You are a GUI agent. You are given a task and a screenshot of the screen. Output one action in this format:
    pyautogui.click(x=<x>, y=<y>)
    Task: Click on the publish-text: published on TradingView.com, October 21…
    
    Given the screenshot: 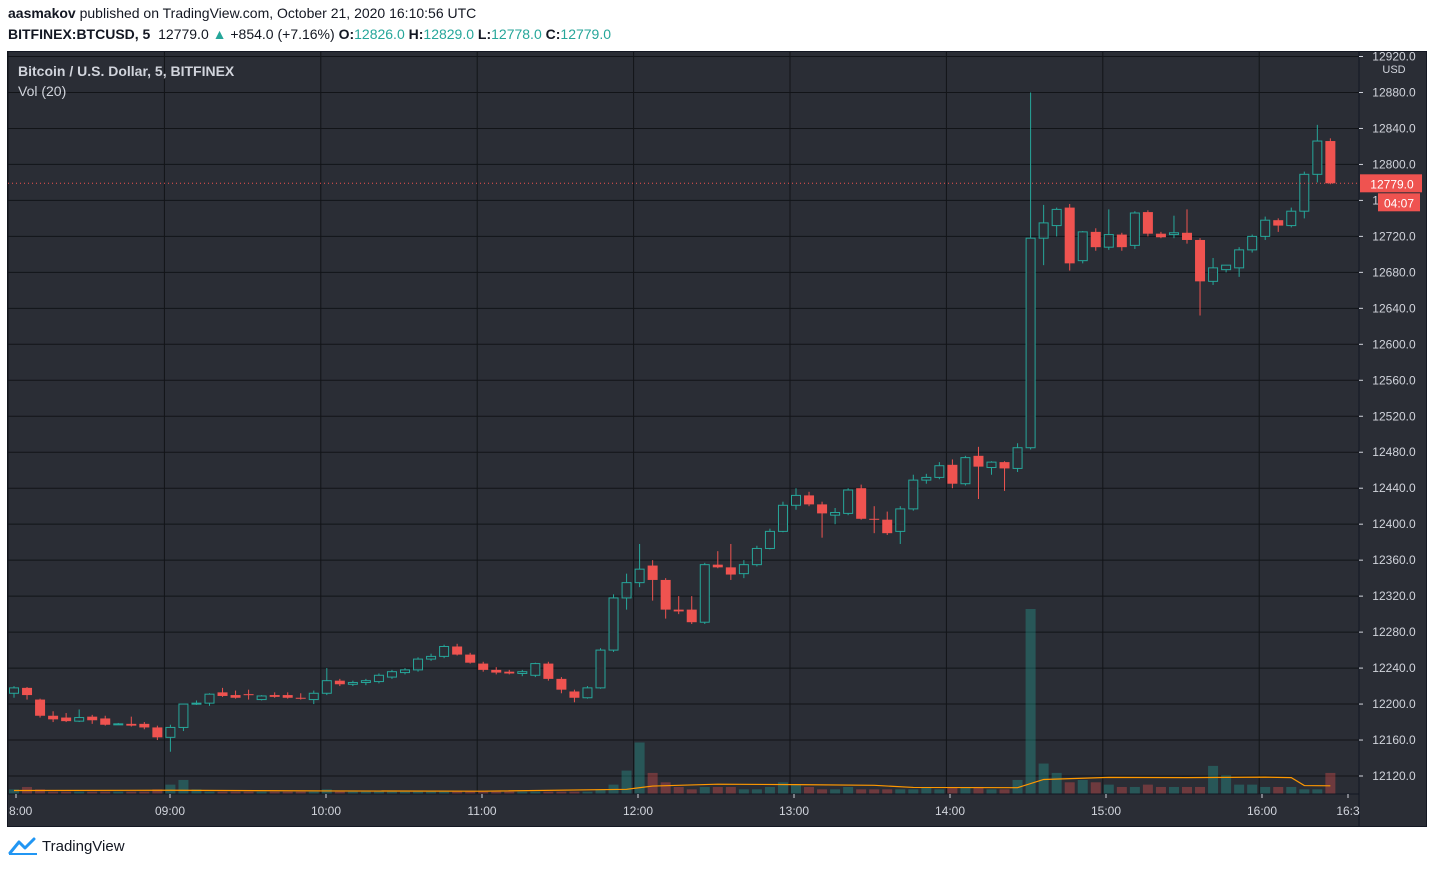 What is the action you would take?
    pyautogui.click(x=276, y=13)
    